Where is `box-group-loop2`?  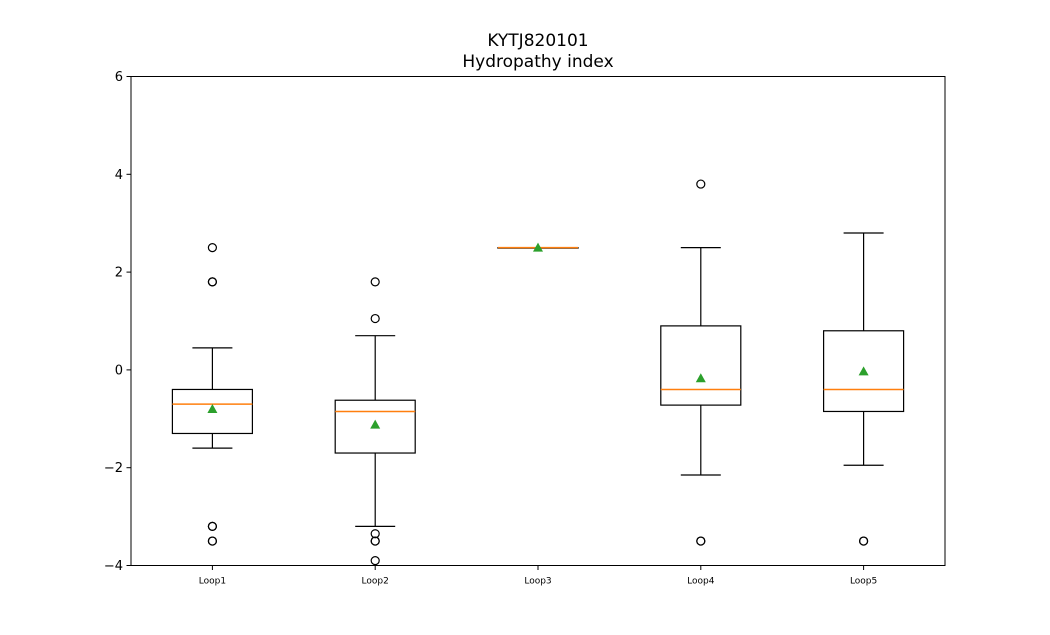
box-group-loop2 is located at coordinates (375, 421).